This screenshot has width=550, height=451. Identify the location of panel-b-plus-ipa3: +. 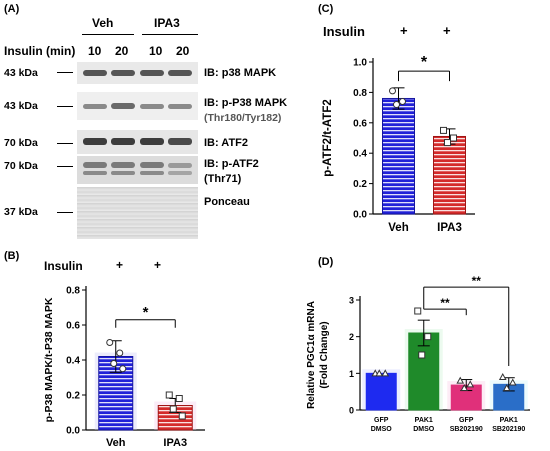
(158, 265).